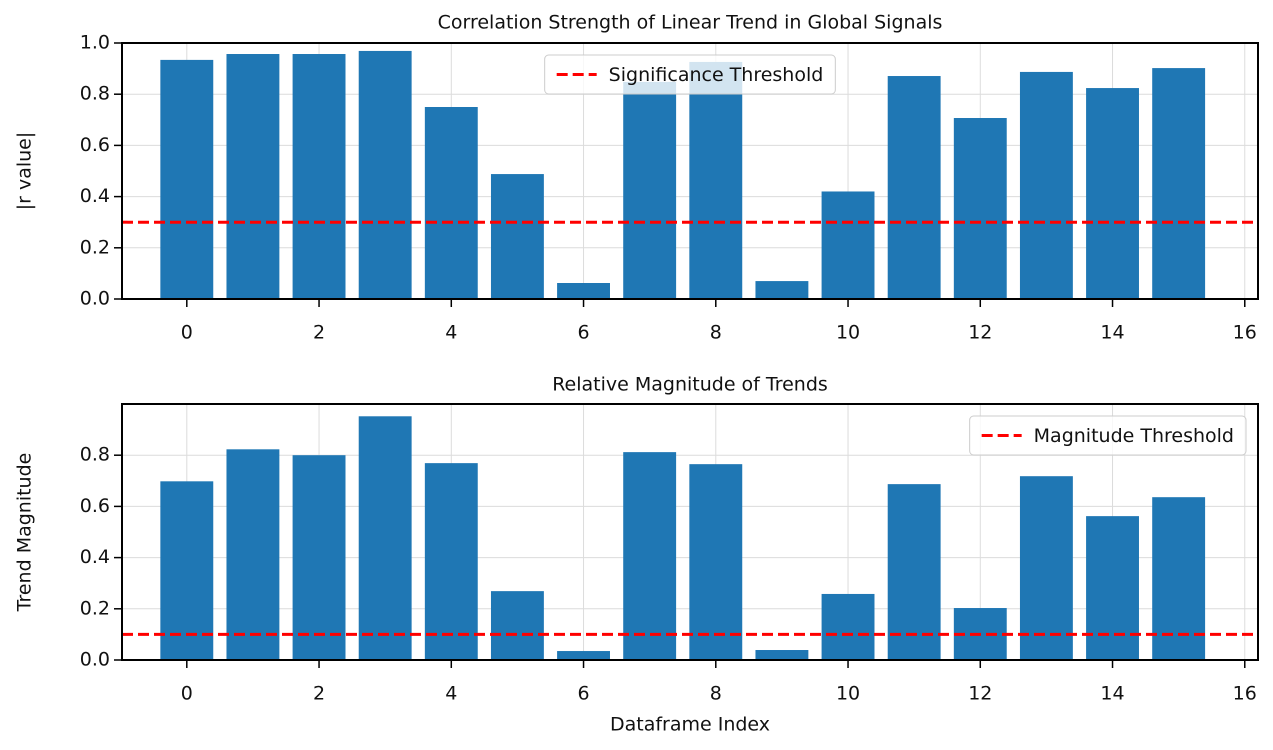  I want to click on legend: Significance Threshold, so click(690, 74).